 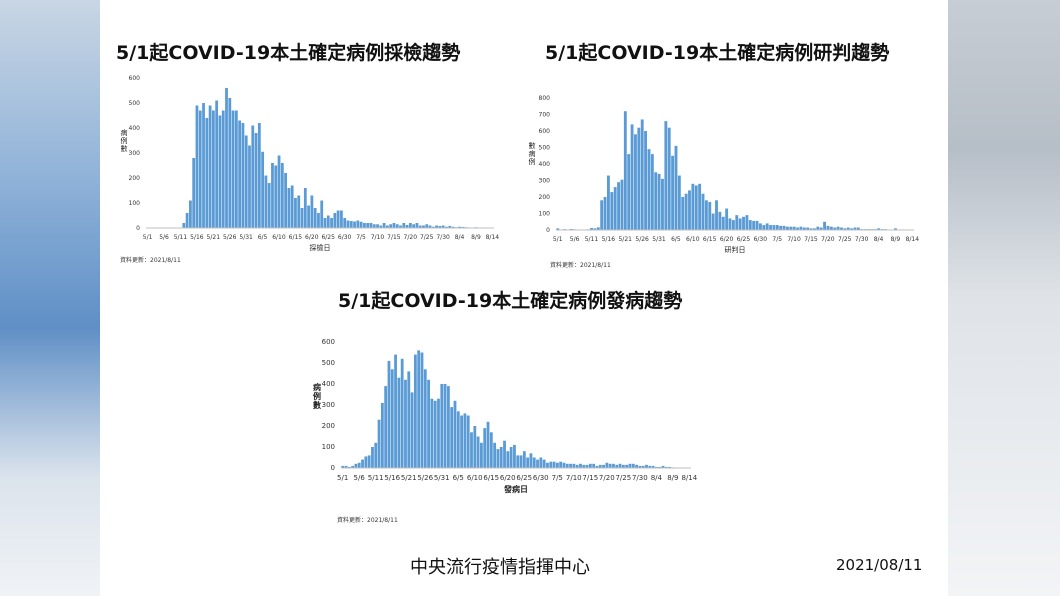 I want to click on x-tick-label: 5/11, so click(x=376, y=478).